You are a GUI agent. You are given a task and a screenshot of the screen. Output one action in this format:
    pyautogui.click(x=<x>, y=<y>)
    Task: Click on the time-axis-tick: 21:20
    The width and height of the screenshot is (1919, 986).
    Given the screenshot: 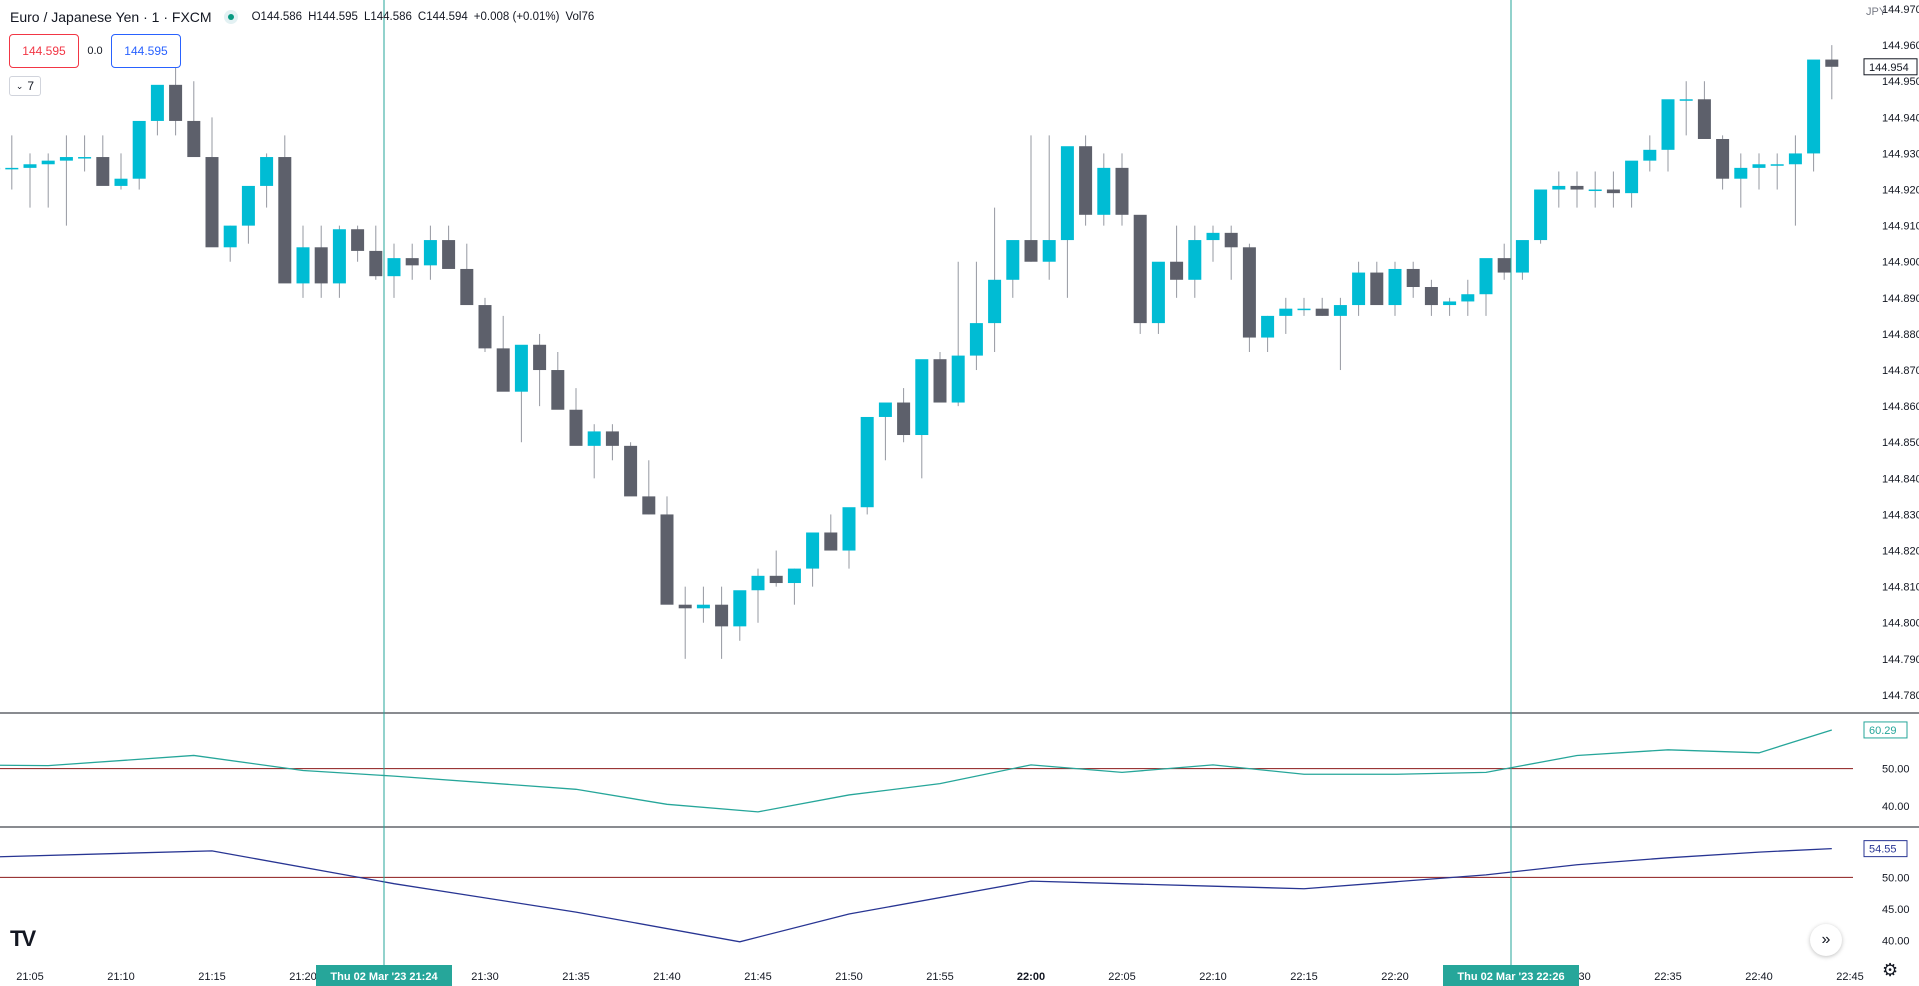 What is the action you would take?
    pyautogui.click(x=303, y=977)
    